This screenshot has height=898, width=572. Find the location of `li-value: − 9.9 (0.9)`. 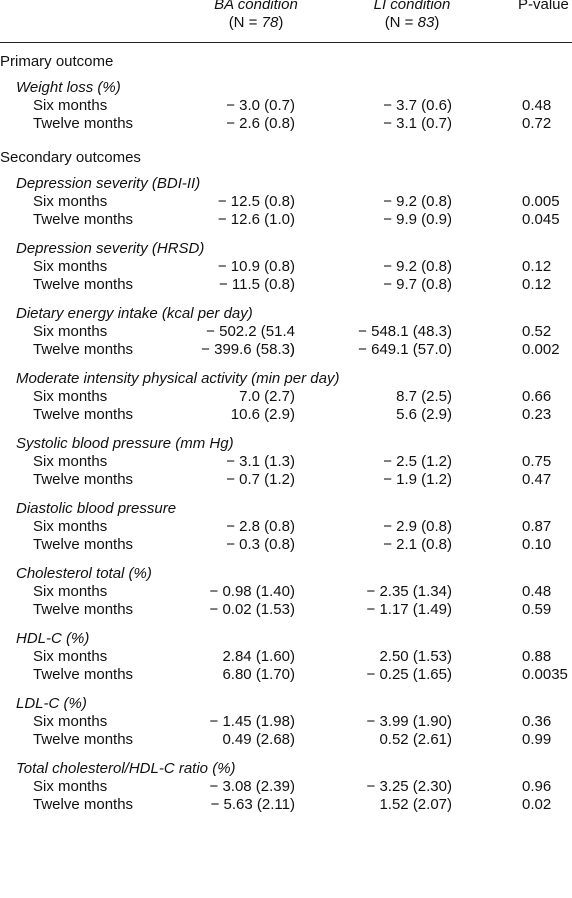

li-value: − 9.9 (0.9) is located at coordinates (417, 219).